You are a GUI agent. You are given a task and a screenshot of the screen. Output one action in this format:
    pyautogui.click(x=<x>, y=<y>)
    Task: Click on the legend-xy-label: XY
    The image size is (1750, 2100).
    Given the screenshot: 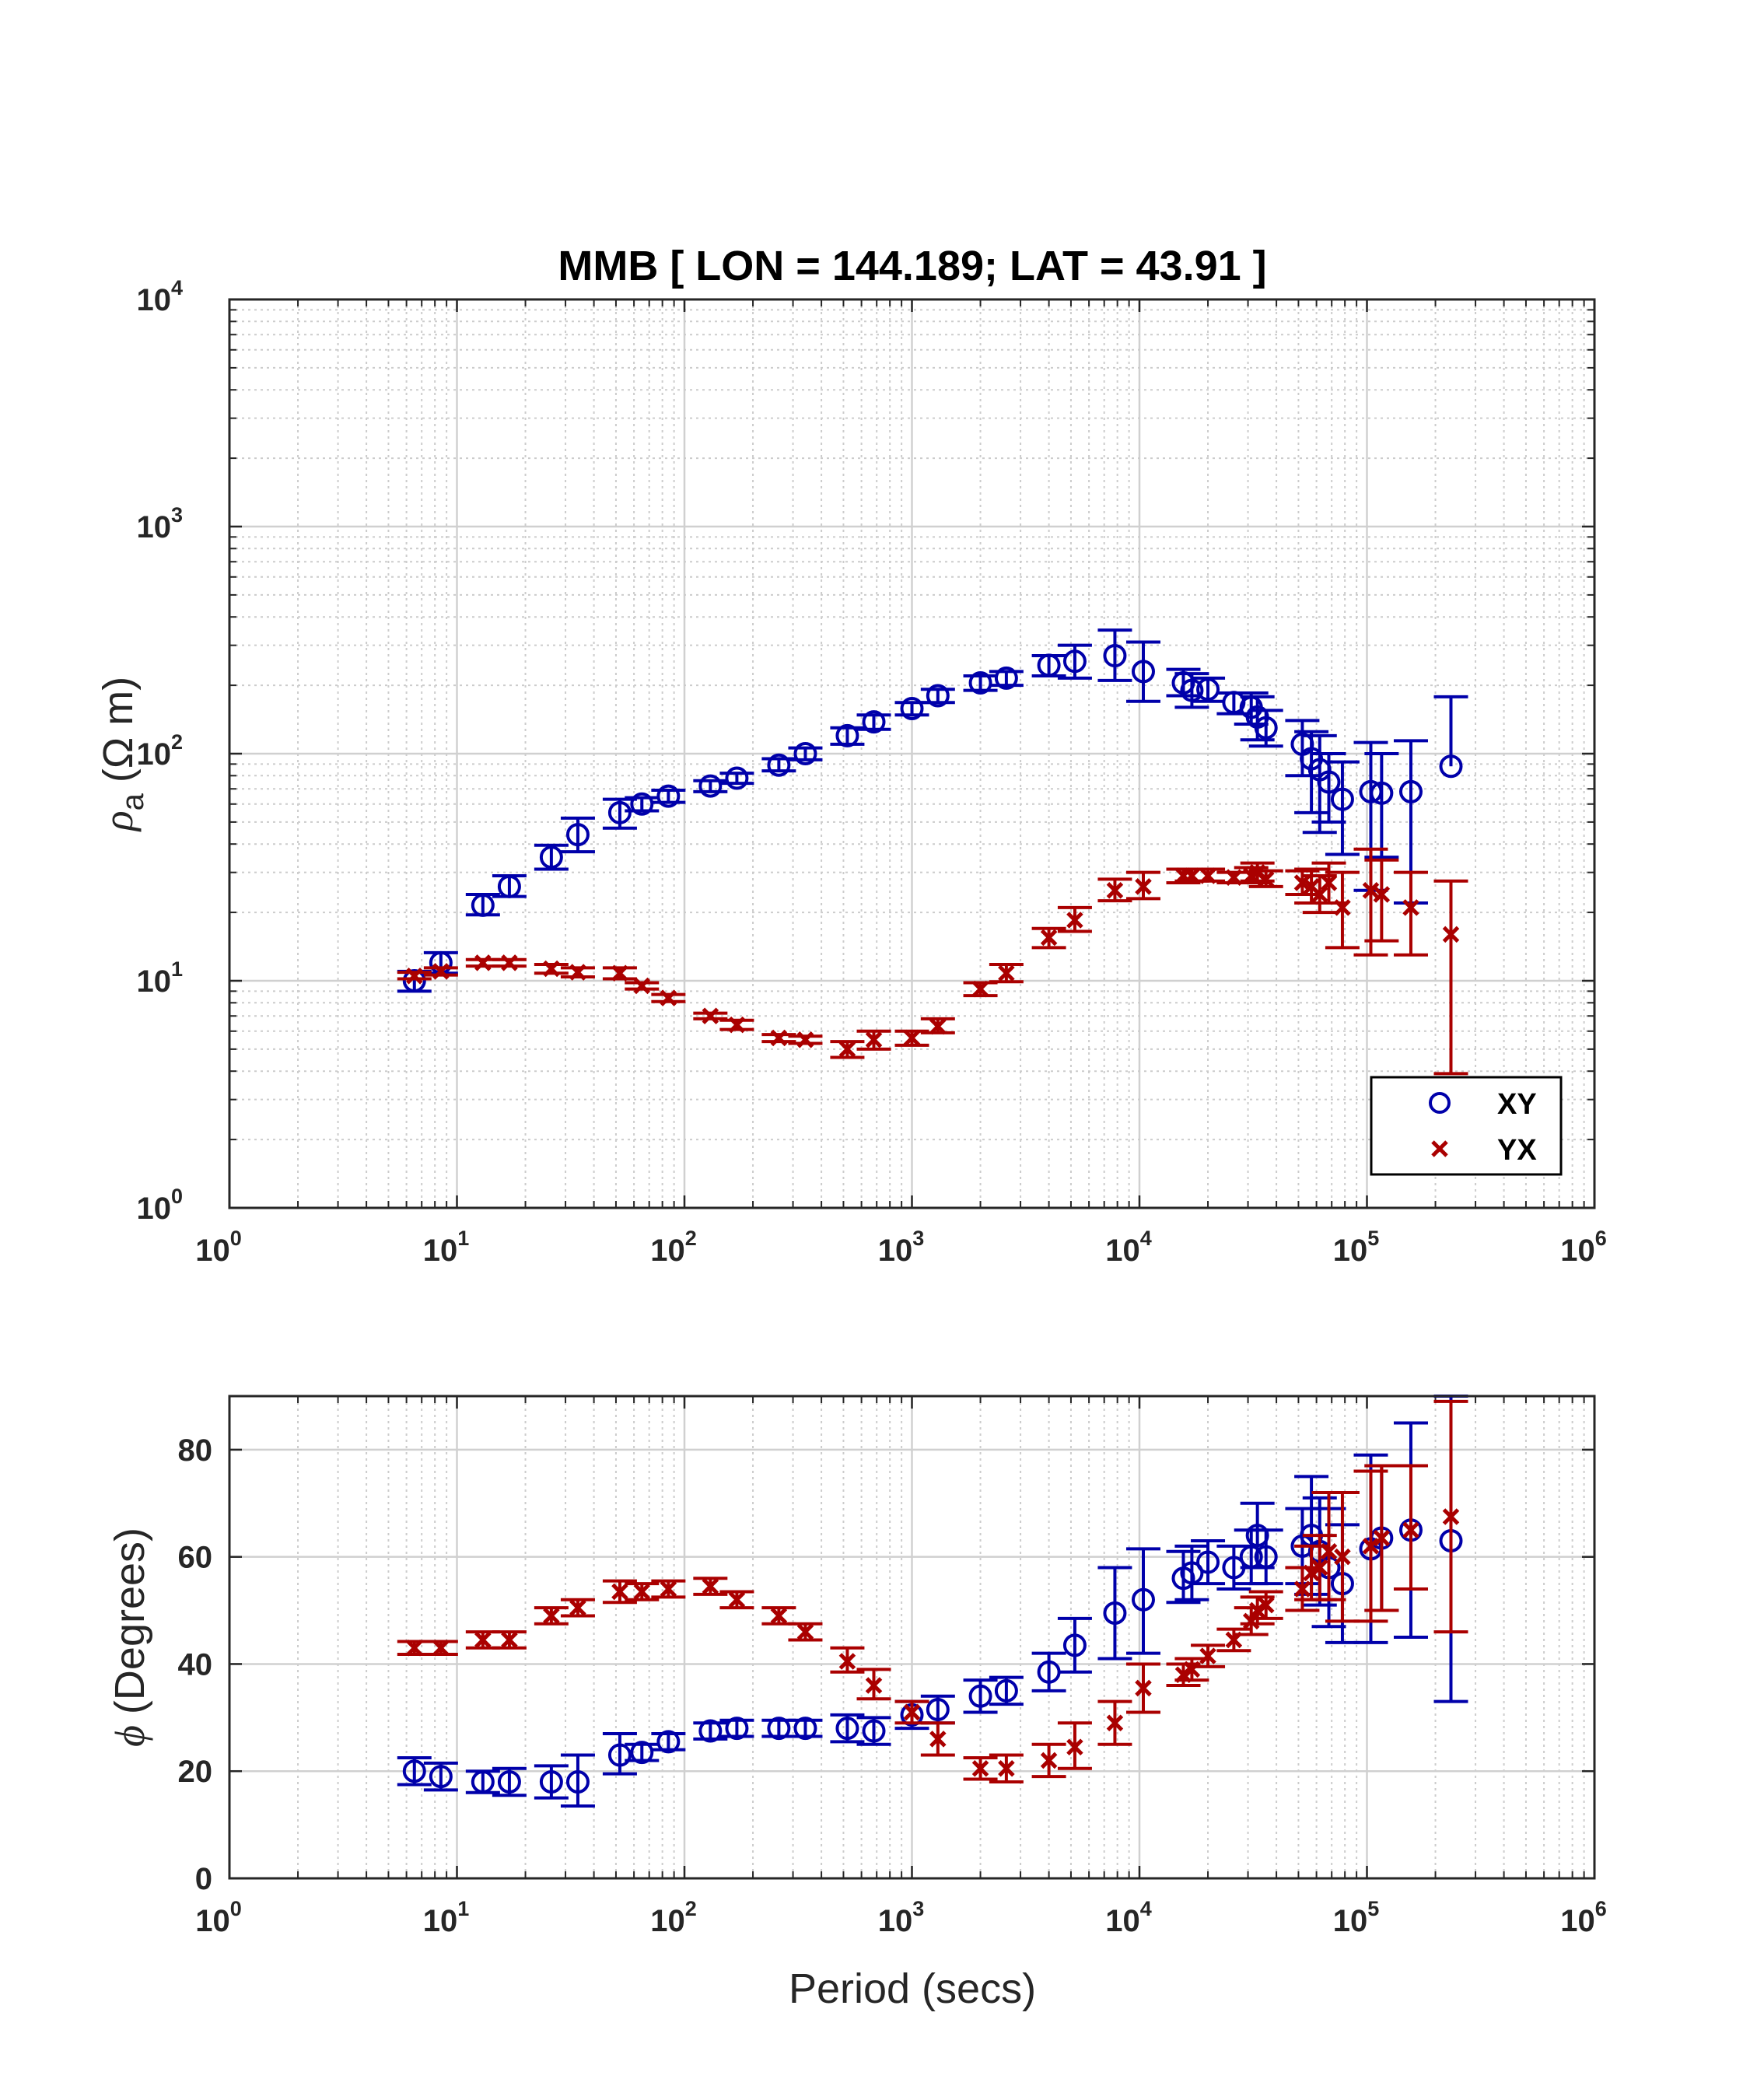 What is the action you would take?
    pyautogui.click(x=1517, y=1104)
    